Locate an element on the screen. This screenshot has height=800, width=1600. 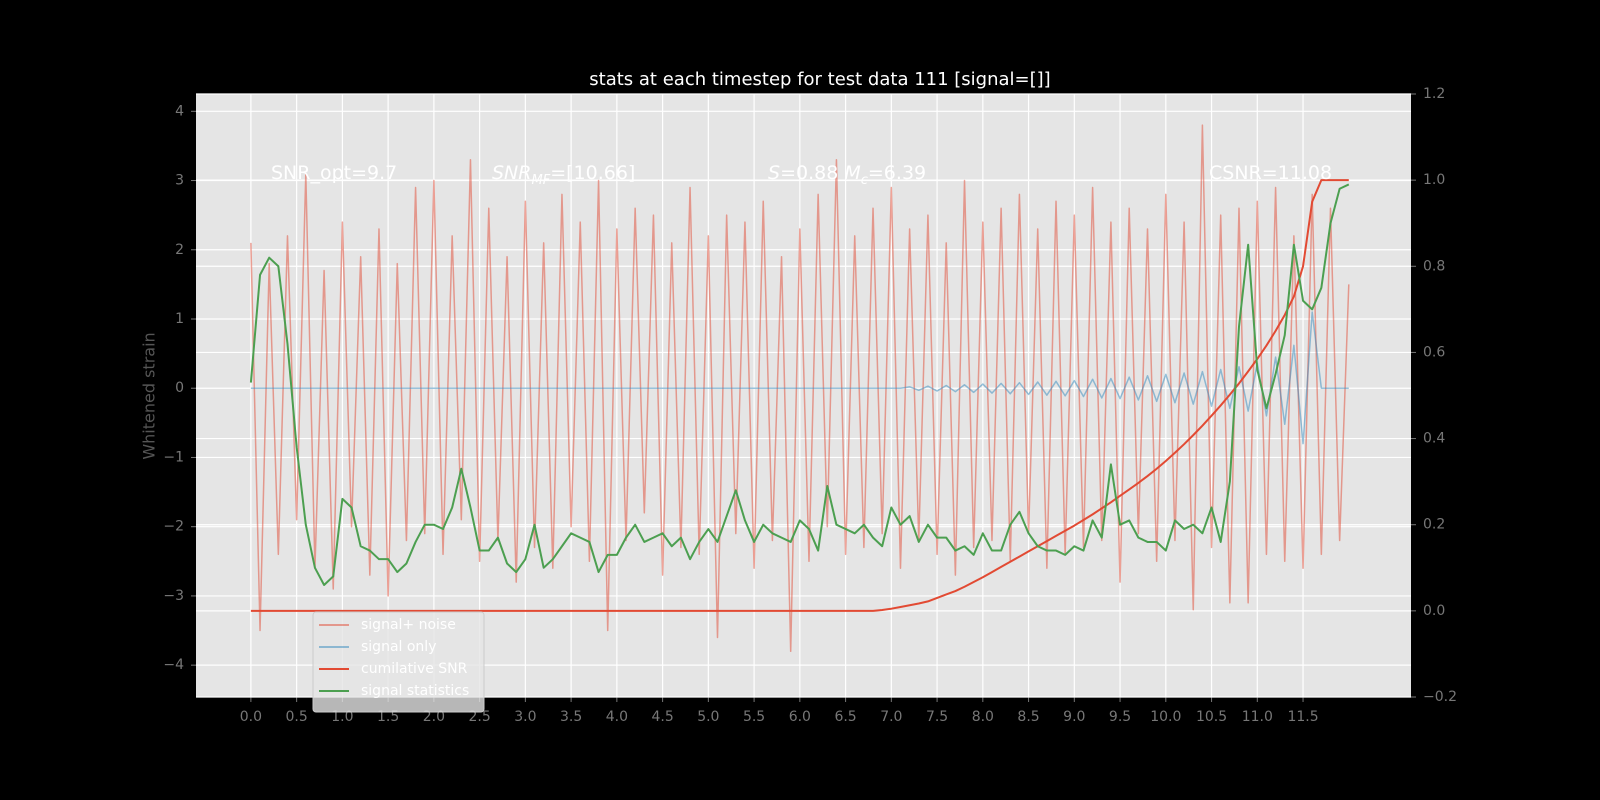
legend-box is located at coordinates (398, 662).